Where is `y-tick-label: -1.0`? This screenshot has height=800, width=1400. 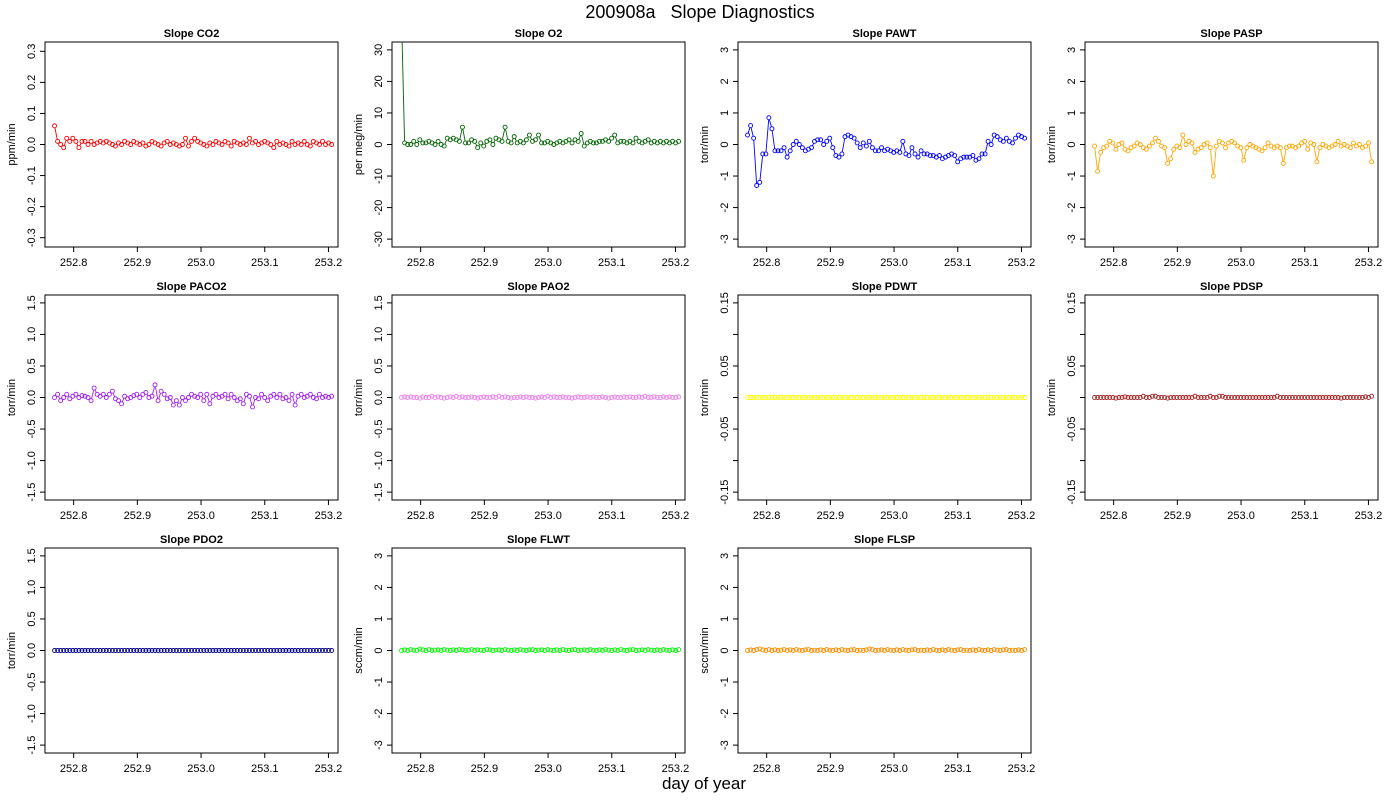
y-tick-label: -1.0 is located at coordinates (32, 460).